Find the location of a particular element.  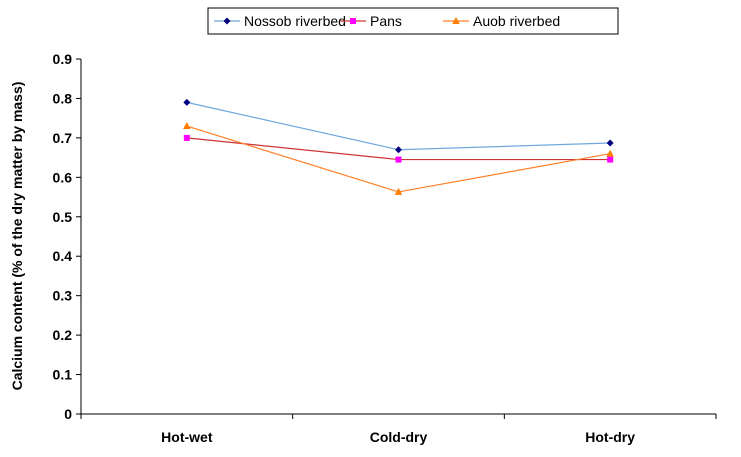

legend: Nossob riverbed Pans Auob riverbed is located at coordinates (413, 21).